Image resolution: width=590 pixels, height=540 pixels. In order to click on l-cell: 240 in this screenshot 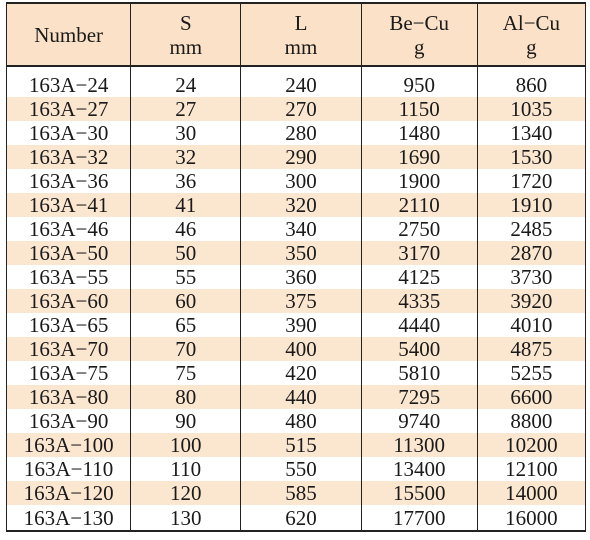, I will do `click(301, 81)`.